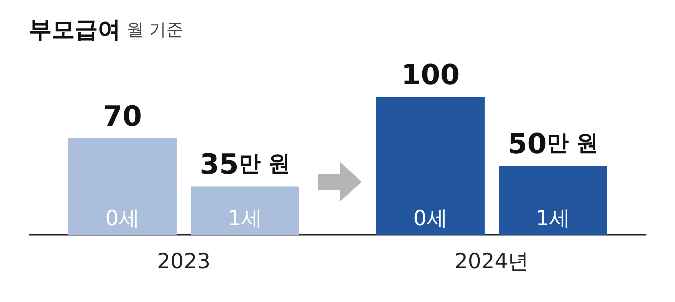 The width and height of the screenshot is (675, 302). Describe the element at coordinates (155, 30) in the screenshot. I see `chart-subtitle: 월 기준` at that location.